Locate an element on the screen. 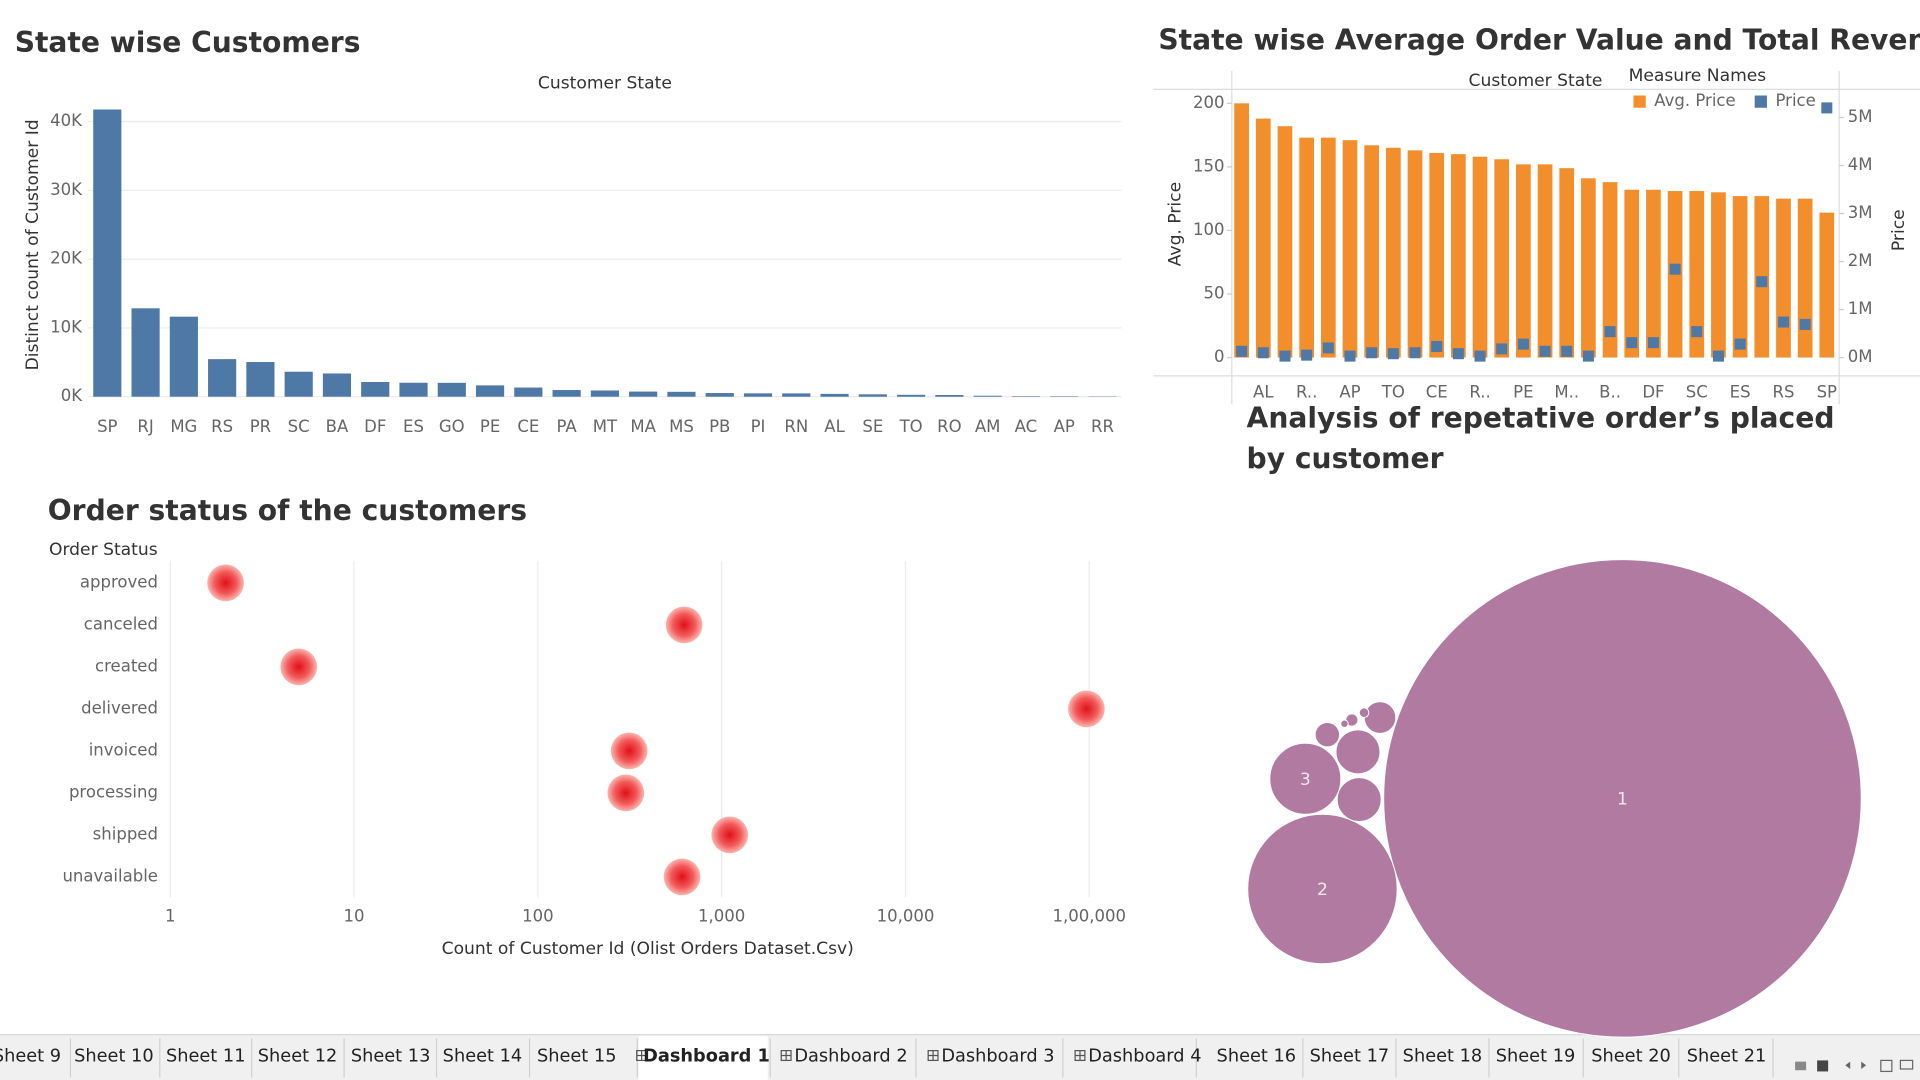  x-tick-label: R.. is located at coordinates (1306, 392).